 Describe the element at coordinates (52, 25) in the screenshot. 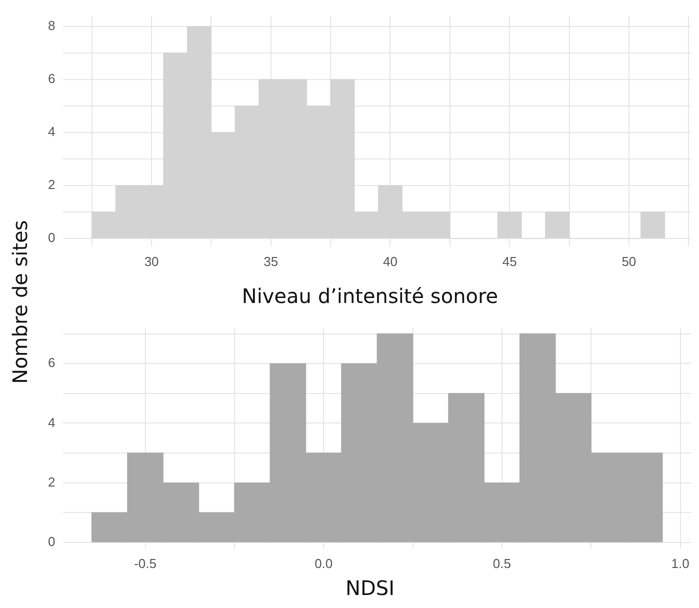

I see `y-tick-label: 8` at that location.